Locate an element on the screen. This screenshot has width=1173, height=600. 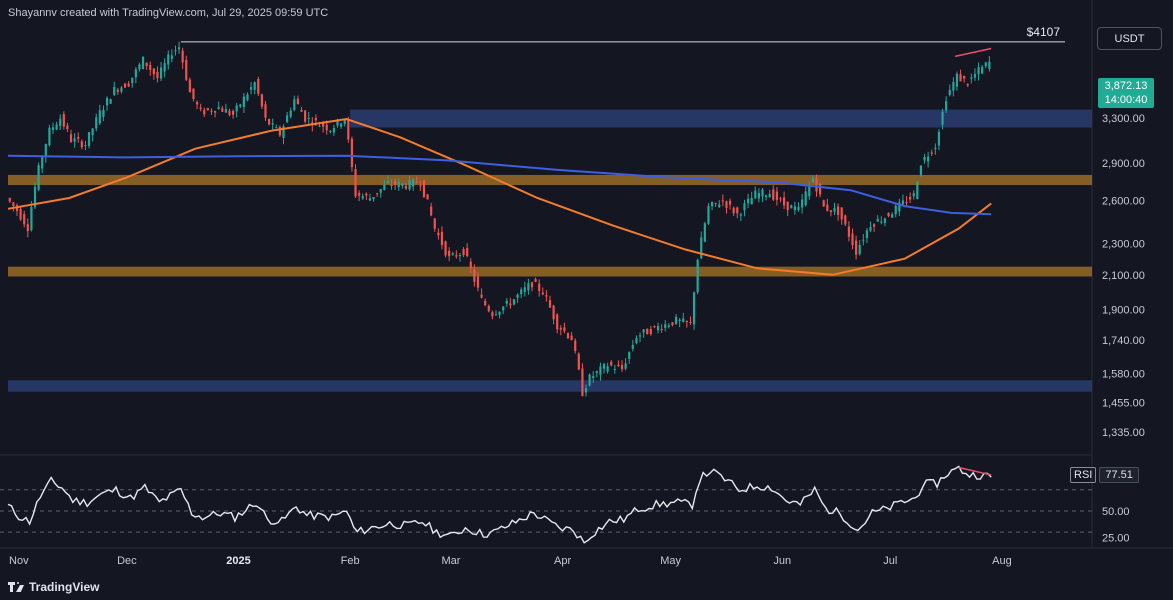
price-tick-label: 2,300.00 is located at coordinates (1123, 244).